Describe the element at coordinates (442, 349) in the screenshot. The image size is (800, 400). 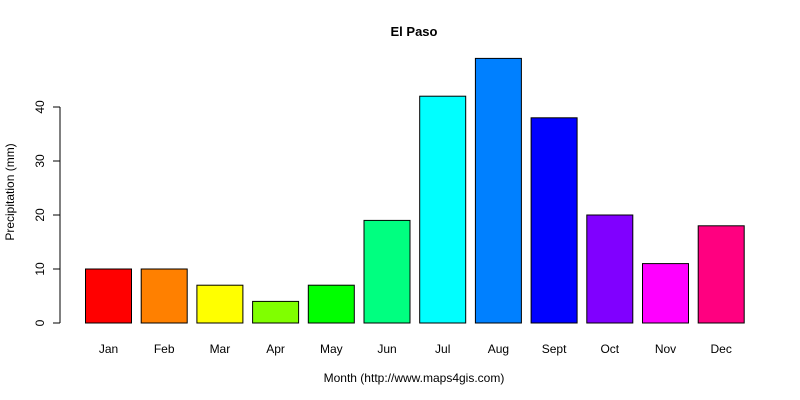
I see `x-tick-label: Jul` at that location.